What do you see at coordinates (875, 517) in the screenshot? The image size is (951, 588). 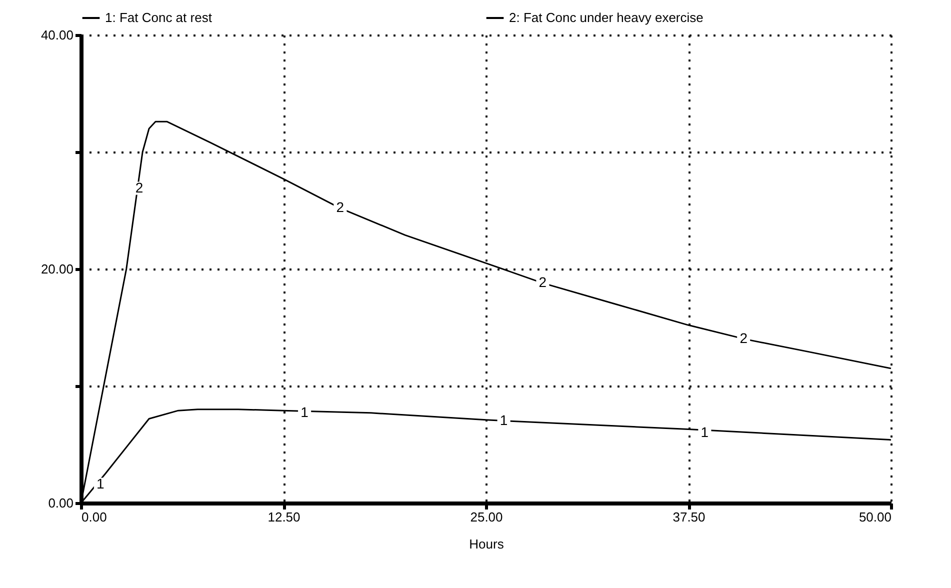 I see `x-tick-label: 50.00` at bounding box center [875, 517].